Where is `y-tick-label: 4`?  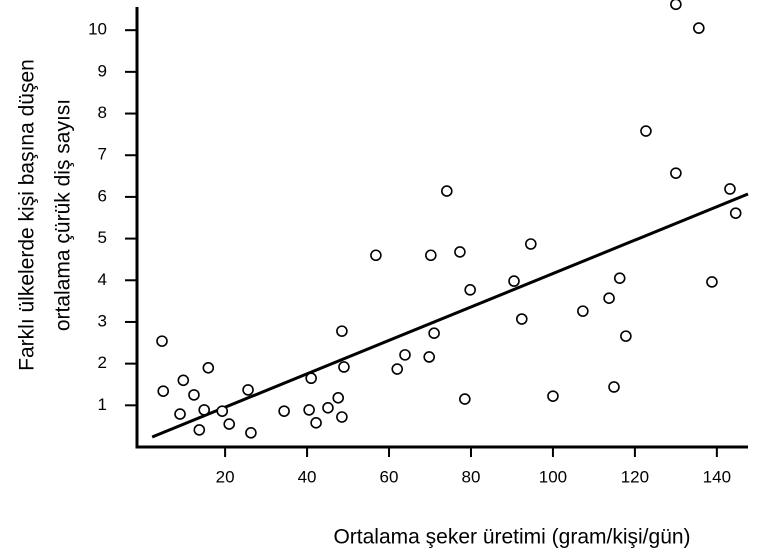
y-tick-label: 4 is located at coordinates (102, 279).